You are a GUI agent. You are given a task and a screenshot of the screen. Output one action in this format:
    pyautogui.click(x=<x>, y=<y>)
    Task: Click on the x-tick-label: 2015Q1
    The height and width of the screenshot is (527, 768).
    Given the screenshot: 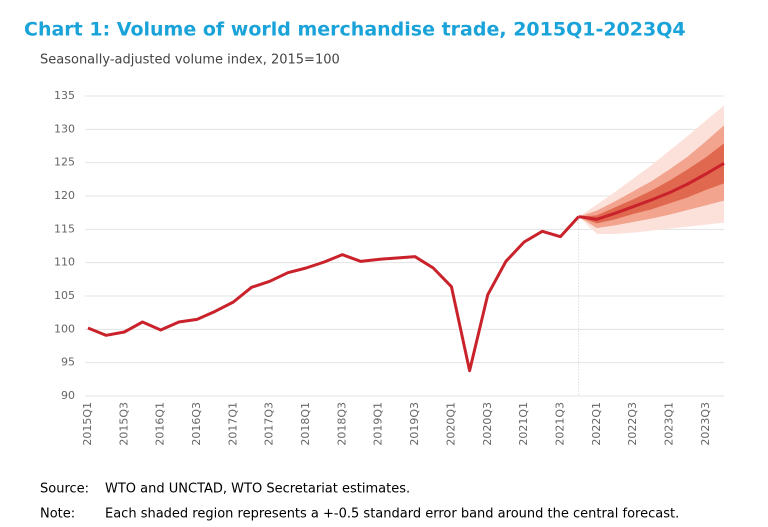 What is the action you would take?
    pyautogui.click(x=87, y=424)
    